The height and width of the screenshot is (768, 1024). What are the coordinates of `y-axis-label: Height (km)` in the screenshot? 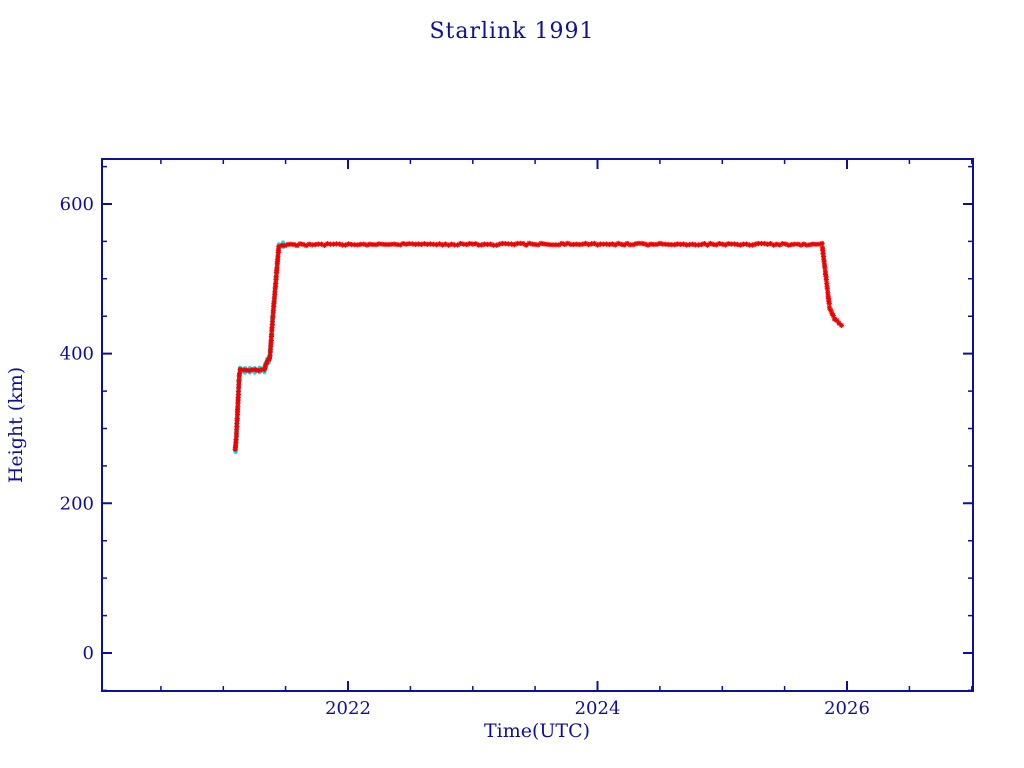 It's located at (16, 425).